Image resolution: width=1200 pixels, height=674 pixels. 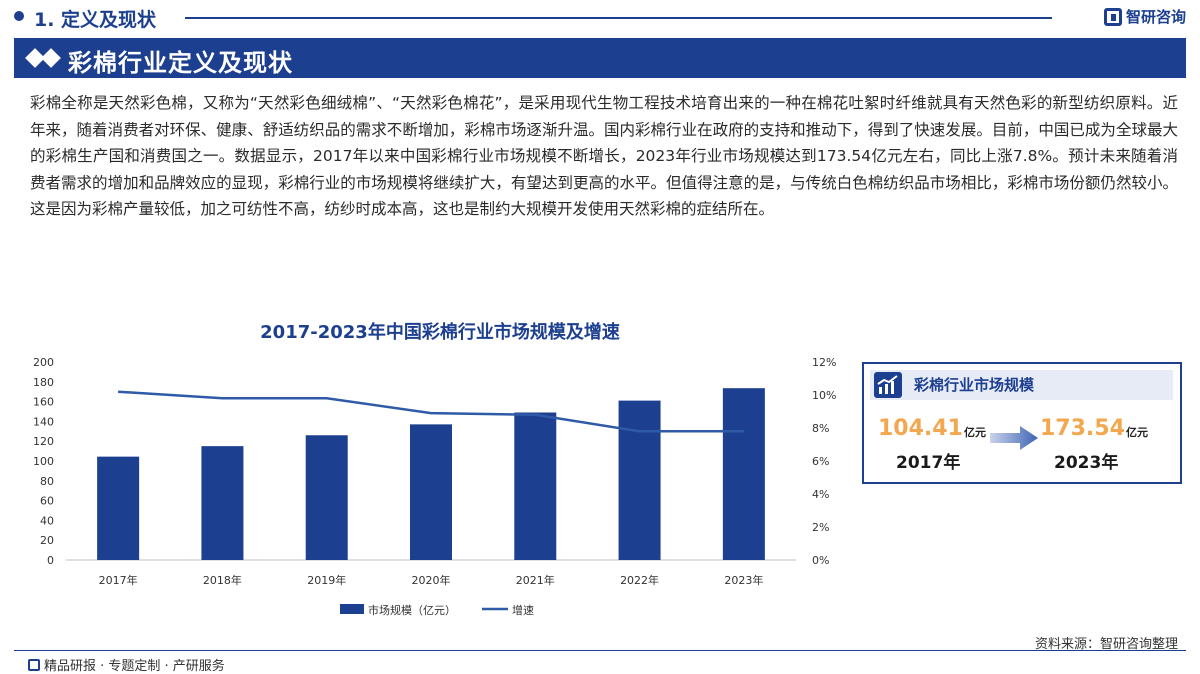 What do you see at coordinates (1022, 423) in the screenshot?
I see `market-size-card: 彩棉行业市场规模 104.41 亿元 2017年 173.54 亿元 2023年` at bounding box center [1022, 423].